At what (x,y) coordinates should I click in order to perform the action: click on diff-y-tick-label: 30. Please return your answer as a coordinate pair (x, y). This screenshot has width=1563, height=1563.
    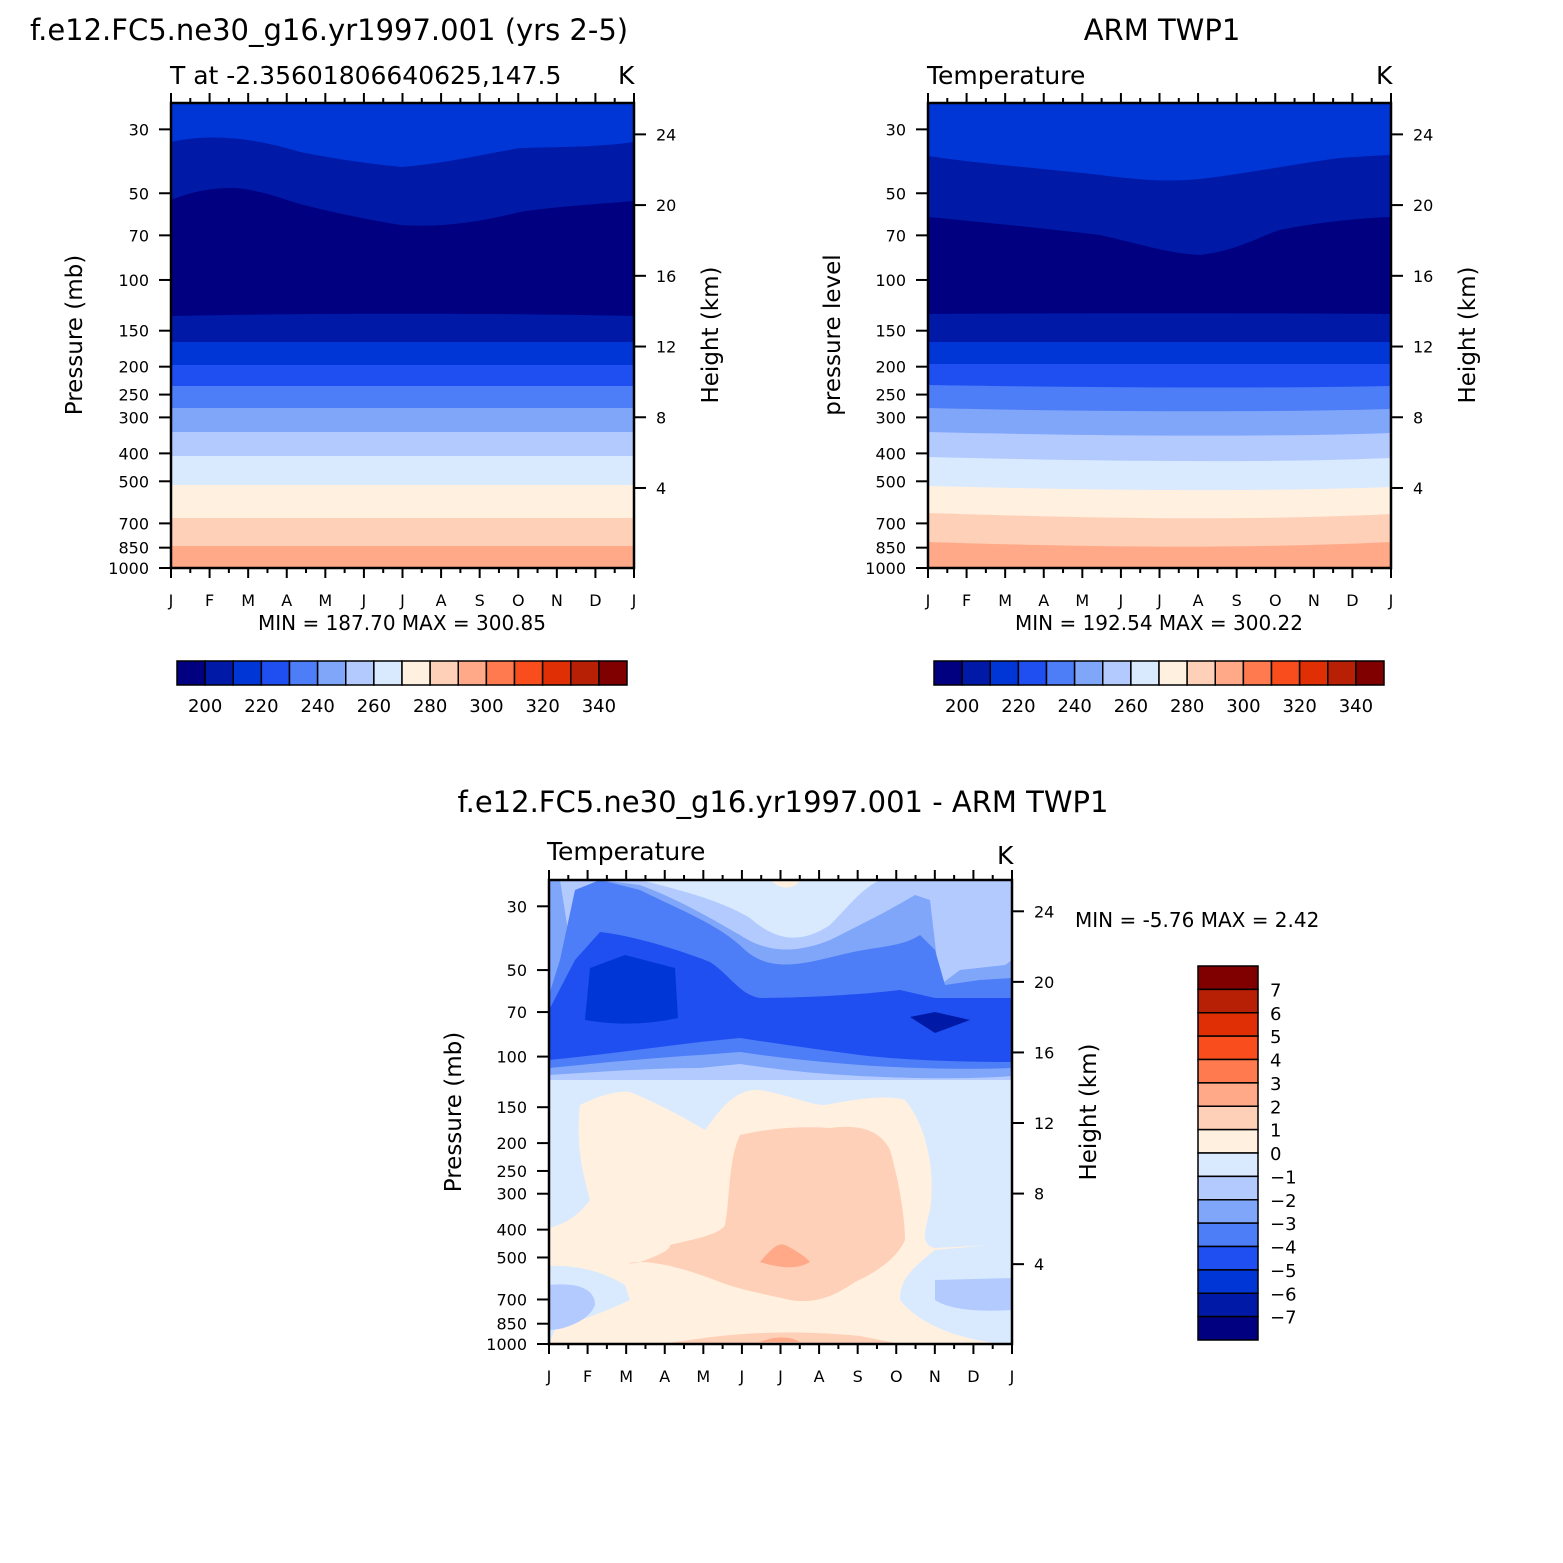
    Looking at the image, I should click on (517, 906).